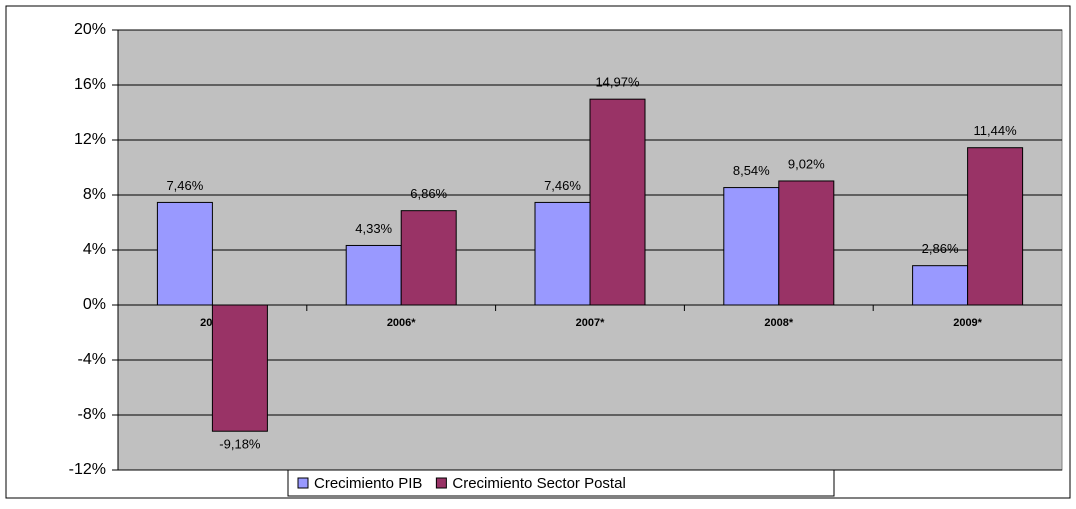 The width and height of the screenshot is (1076, 509). What do you see at coordinates (806, 163) in the screenshot?
I see `data-label: 9,02%` at bounding box center [806, 163].